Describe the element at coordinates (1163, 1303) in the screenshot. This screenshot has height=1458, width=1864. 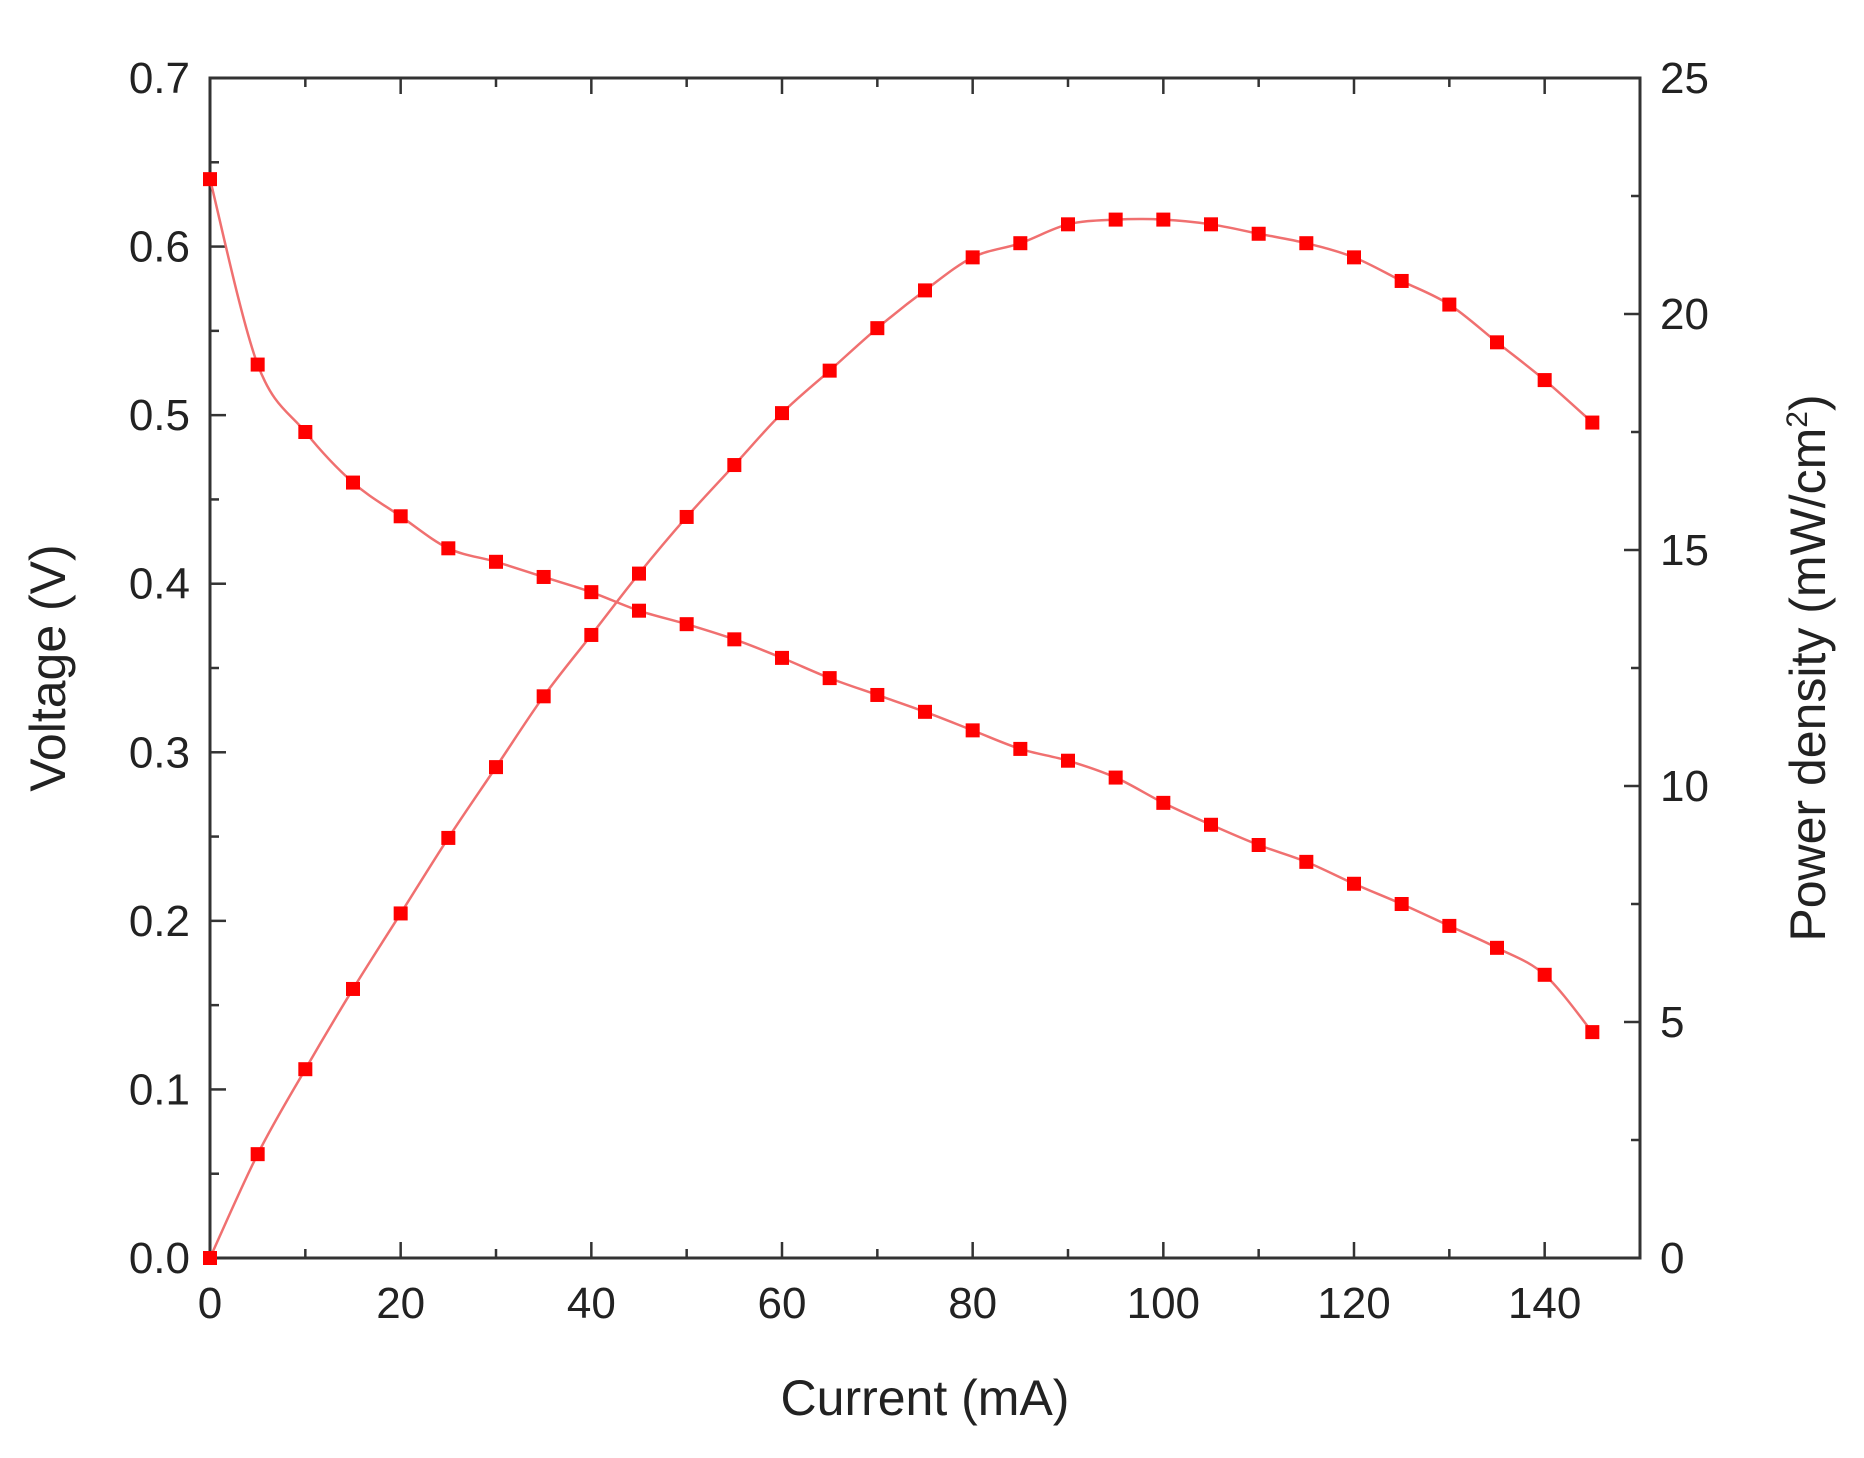
I see `x-tick-label: 100` at that location.